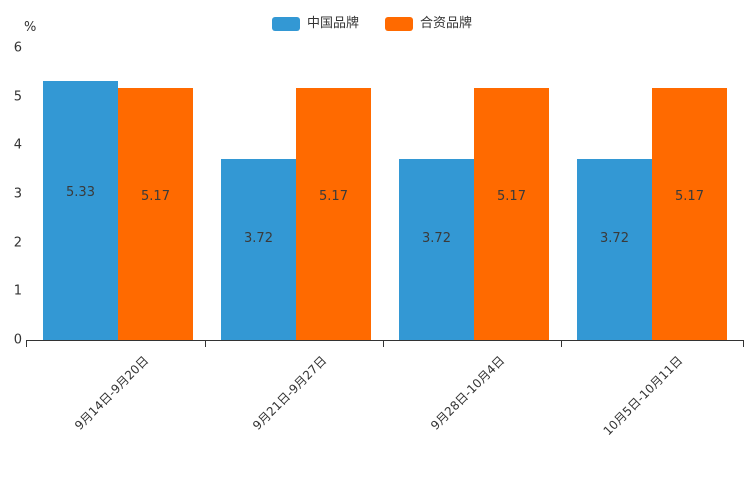 The image size is (744, 496). I want to click on y-tick-label-6: 6, so click(17, 48).